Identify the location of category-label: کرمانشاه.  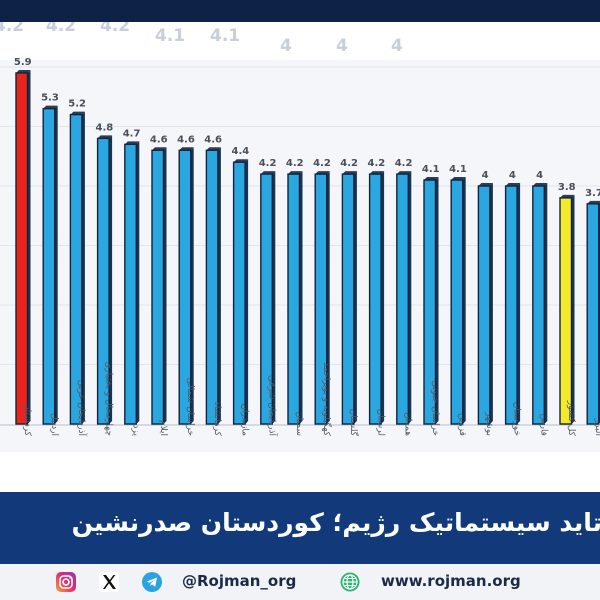
(217, 419).